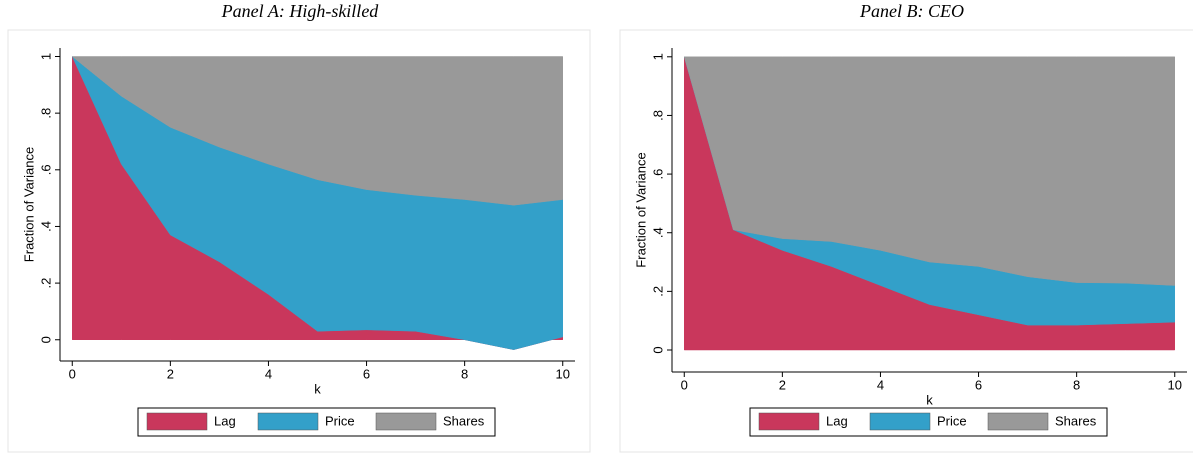  Describe the element at coordinates (300, 11) in the screenshot. I see `panel-title: Panel A: High-skilled` at that location.